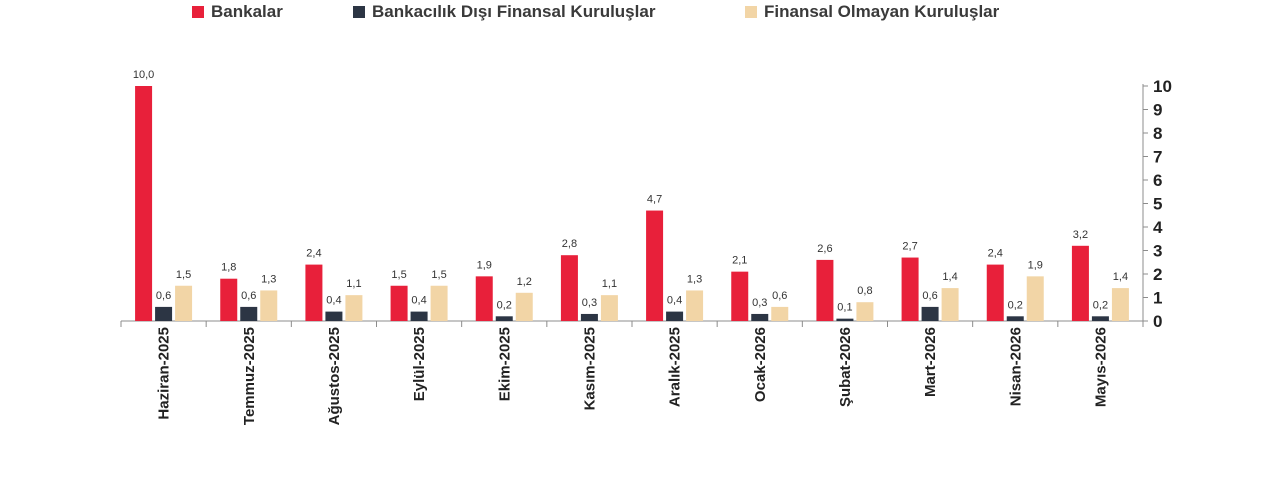 This screenshot has height=479, width=1280. I want to click on x-tick-label: Mayıs-2026, so click(1100, 367).